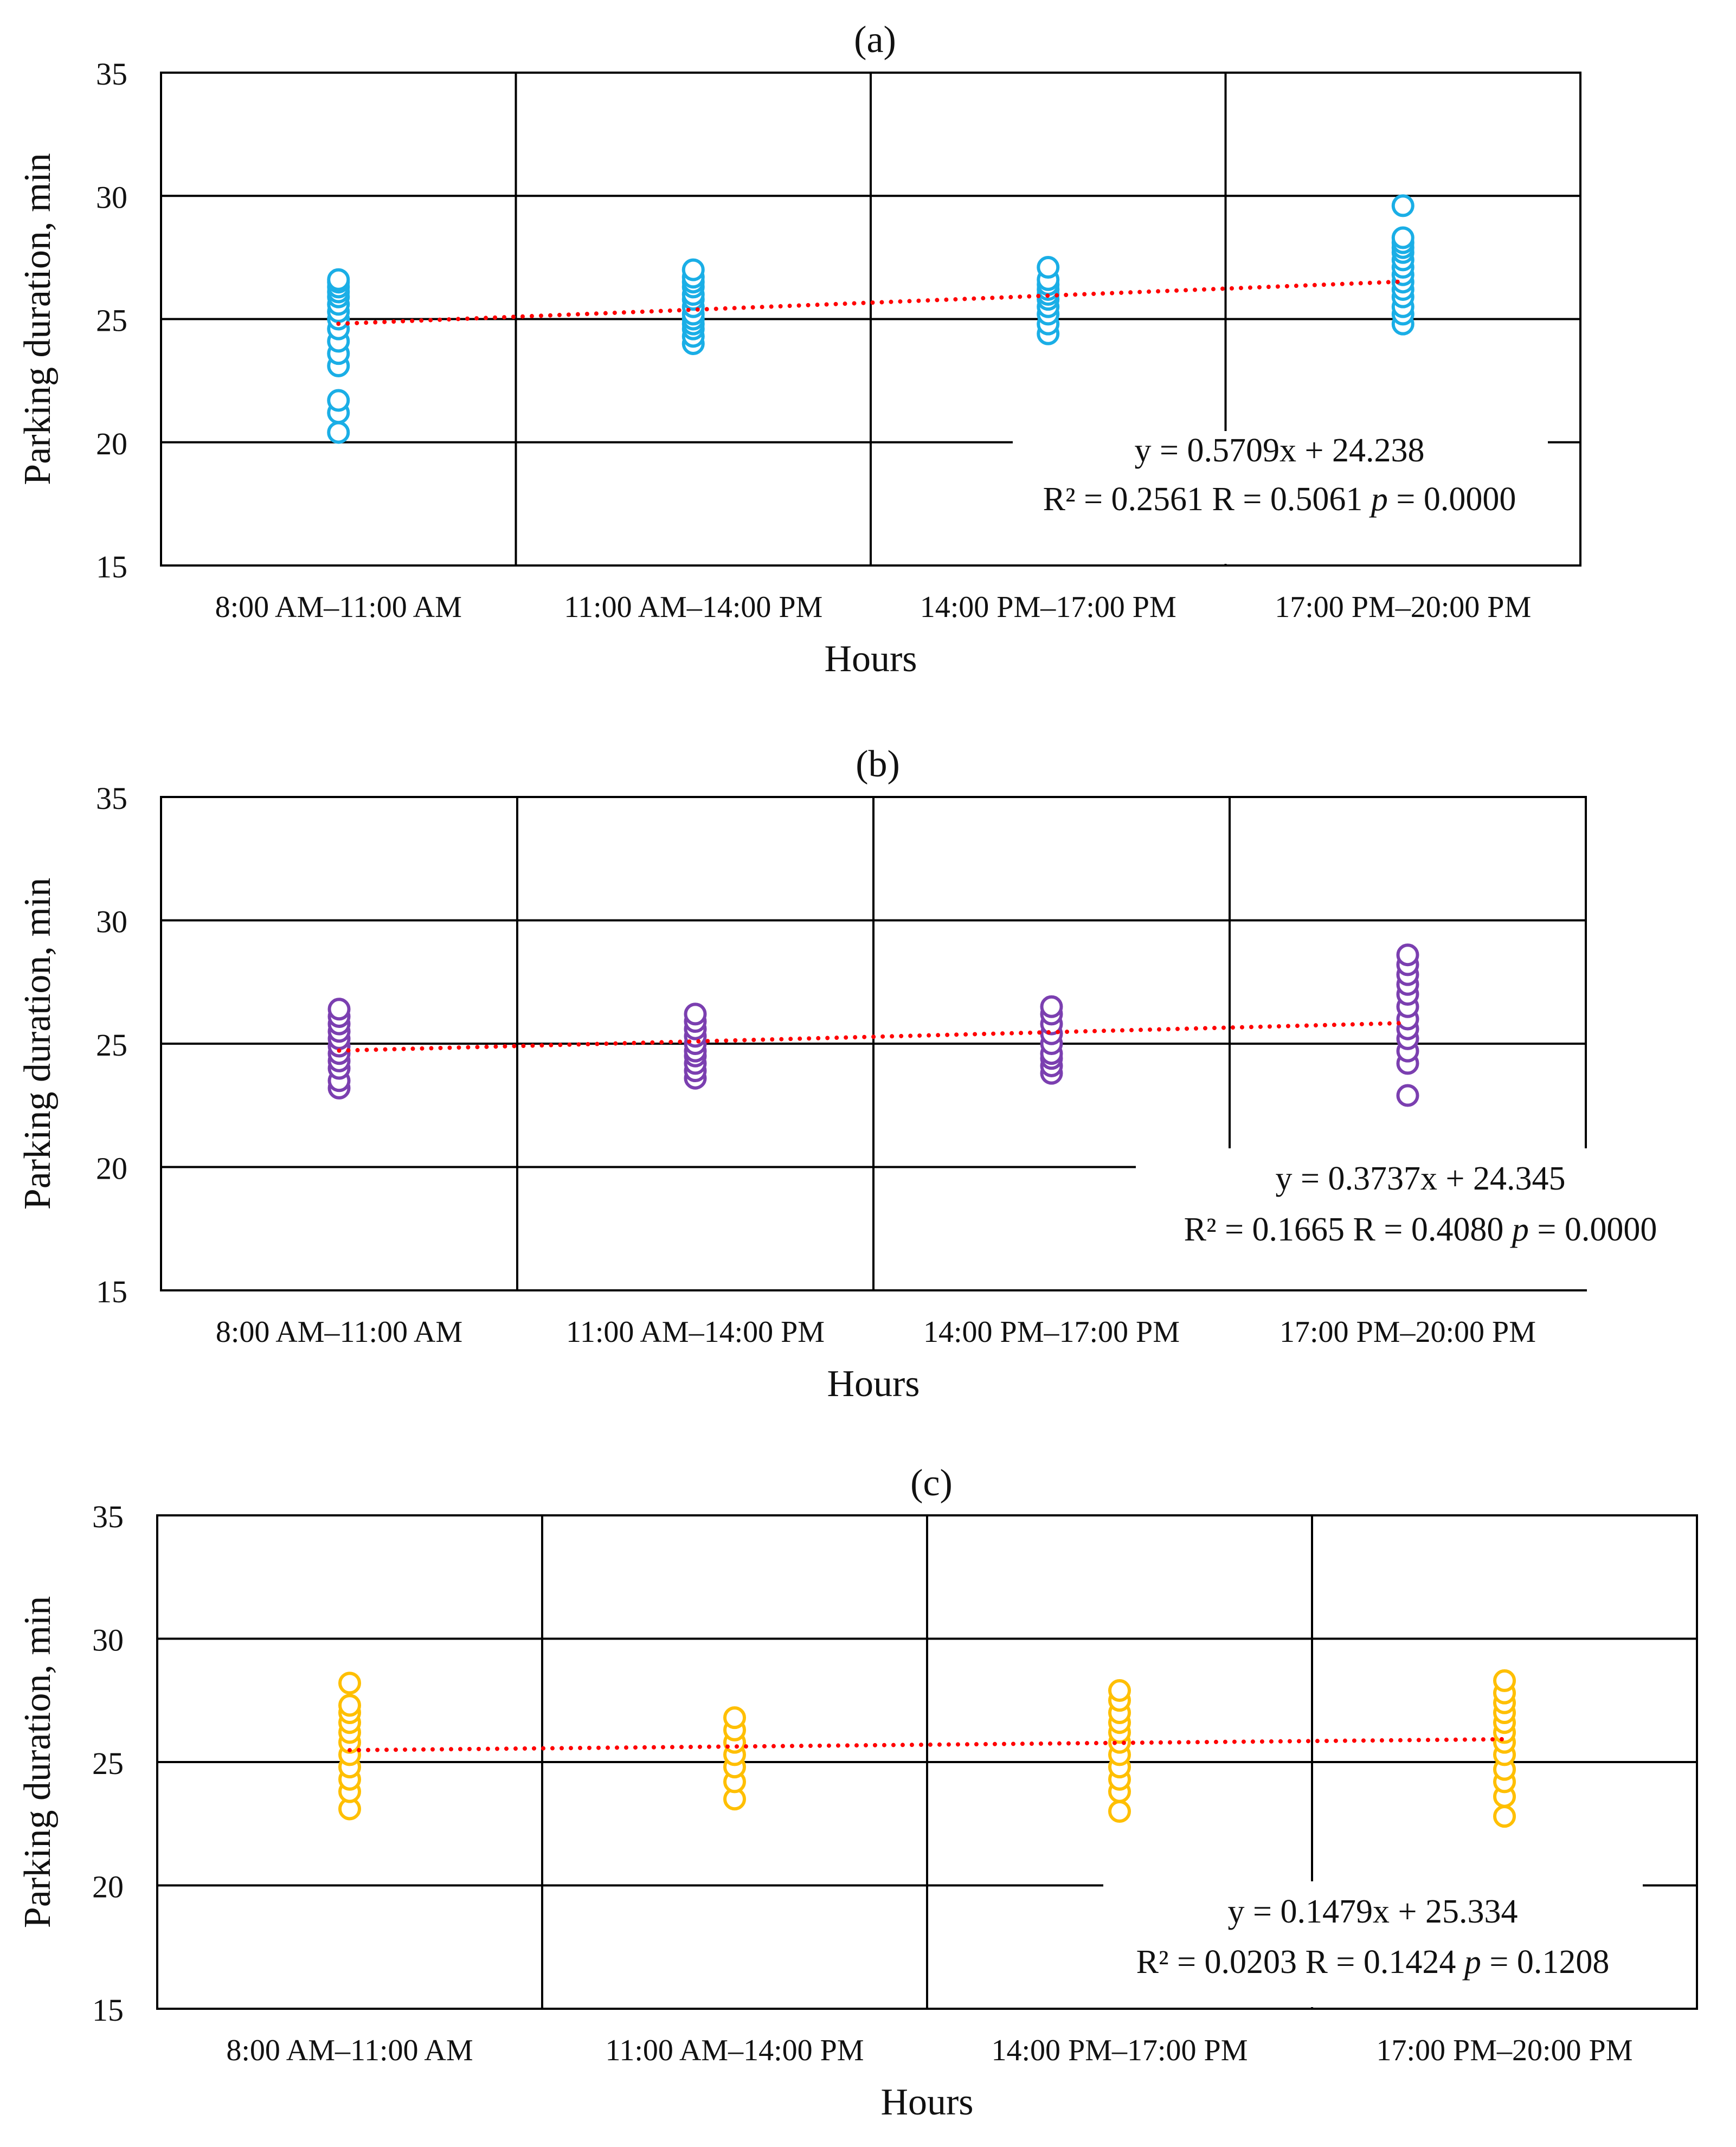  I want to click on trend-equation: y = 0.3737x + 24.345, so click(1421, 1178).